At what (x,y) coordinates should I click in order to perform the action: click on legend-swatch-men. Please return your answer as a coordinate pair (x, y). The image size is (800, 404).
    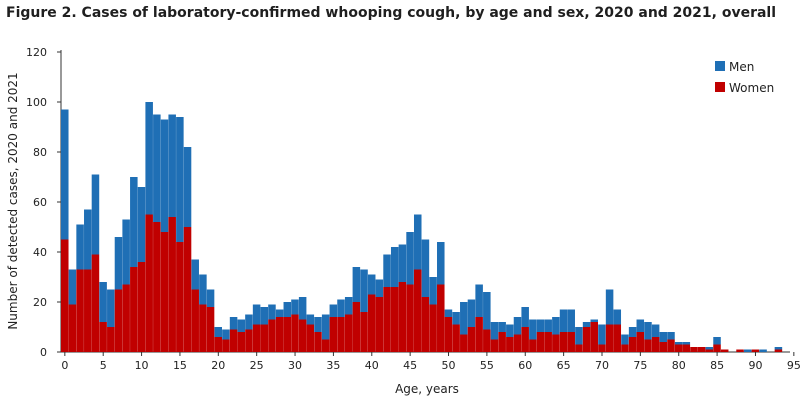
    Looking at the image, I should click on (720, 66).